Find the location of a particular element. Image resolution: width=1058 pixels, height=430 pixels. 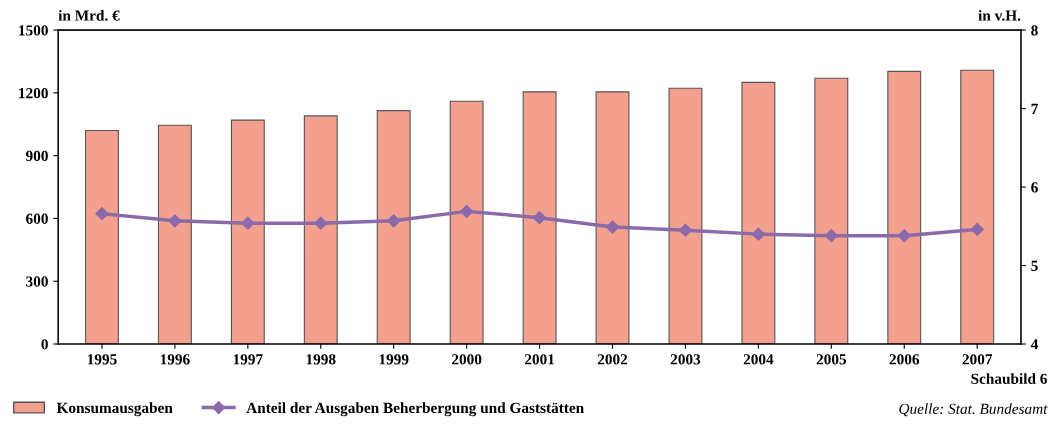

x-tick-label: 1995 is located at coordinates (102, 359).